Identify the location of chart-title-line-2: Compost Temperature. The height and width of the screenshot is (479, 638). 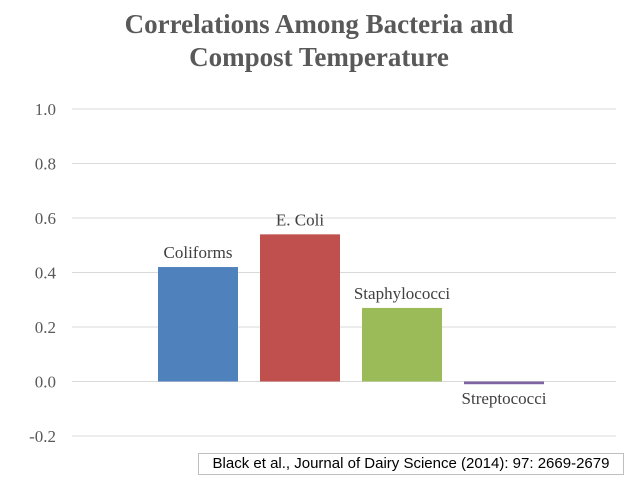
(319, 57).